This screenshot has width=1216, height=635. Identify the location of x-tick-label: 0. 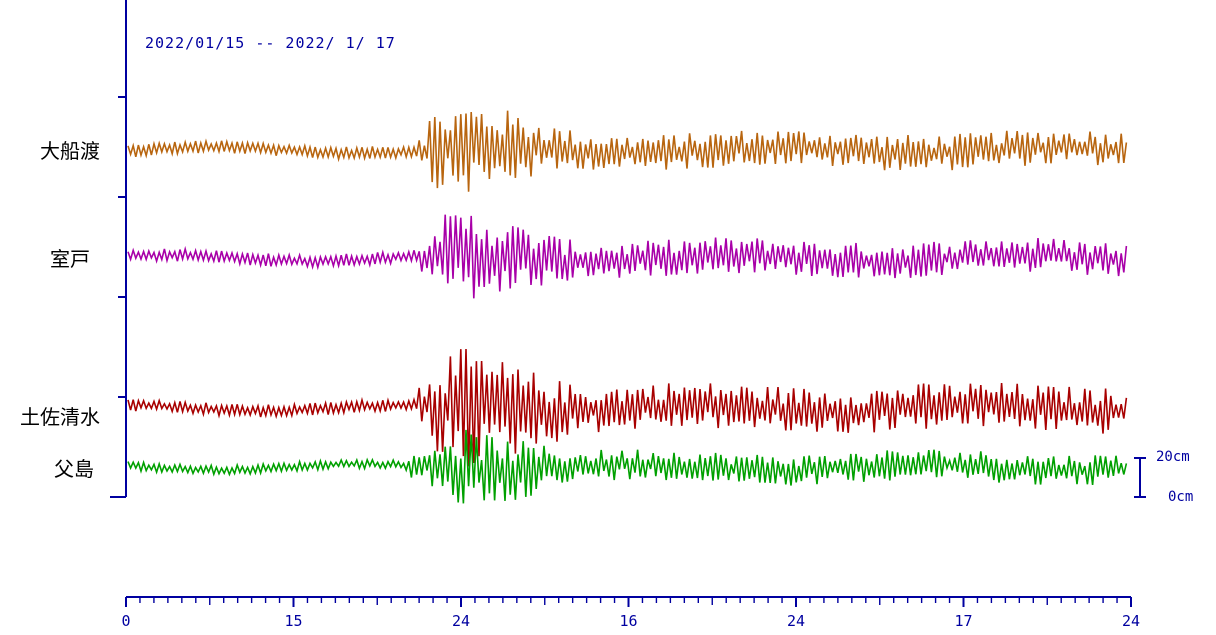
(125, 621).